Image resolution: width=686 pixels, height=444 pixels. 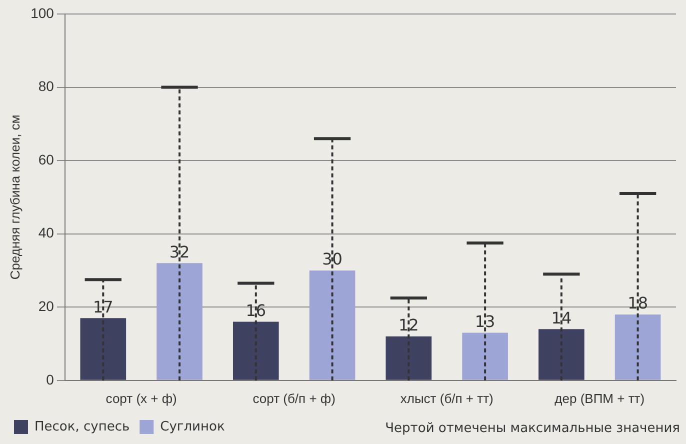 What do you see at coordinates (179, 252) in the screenshot?
I see `data-label: 32` at bounding box center [179, 252].